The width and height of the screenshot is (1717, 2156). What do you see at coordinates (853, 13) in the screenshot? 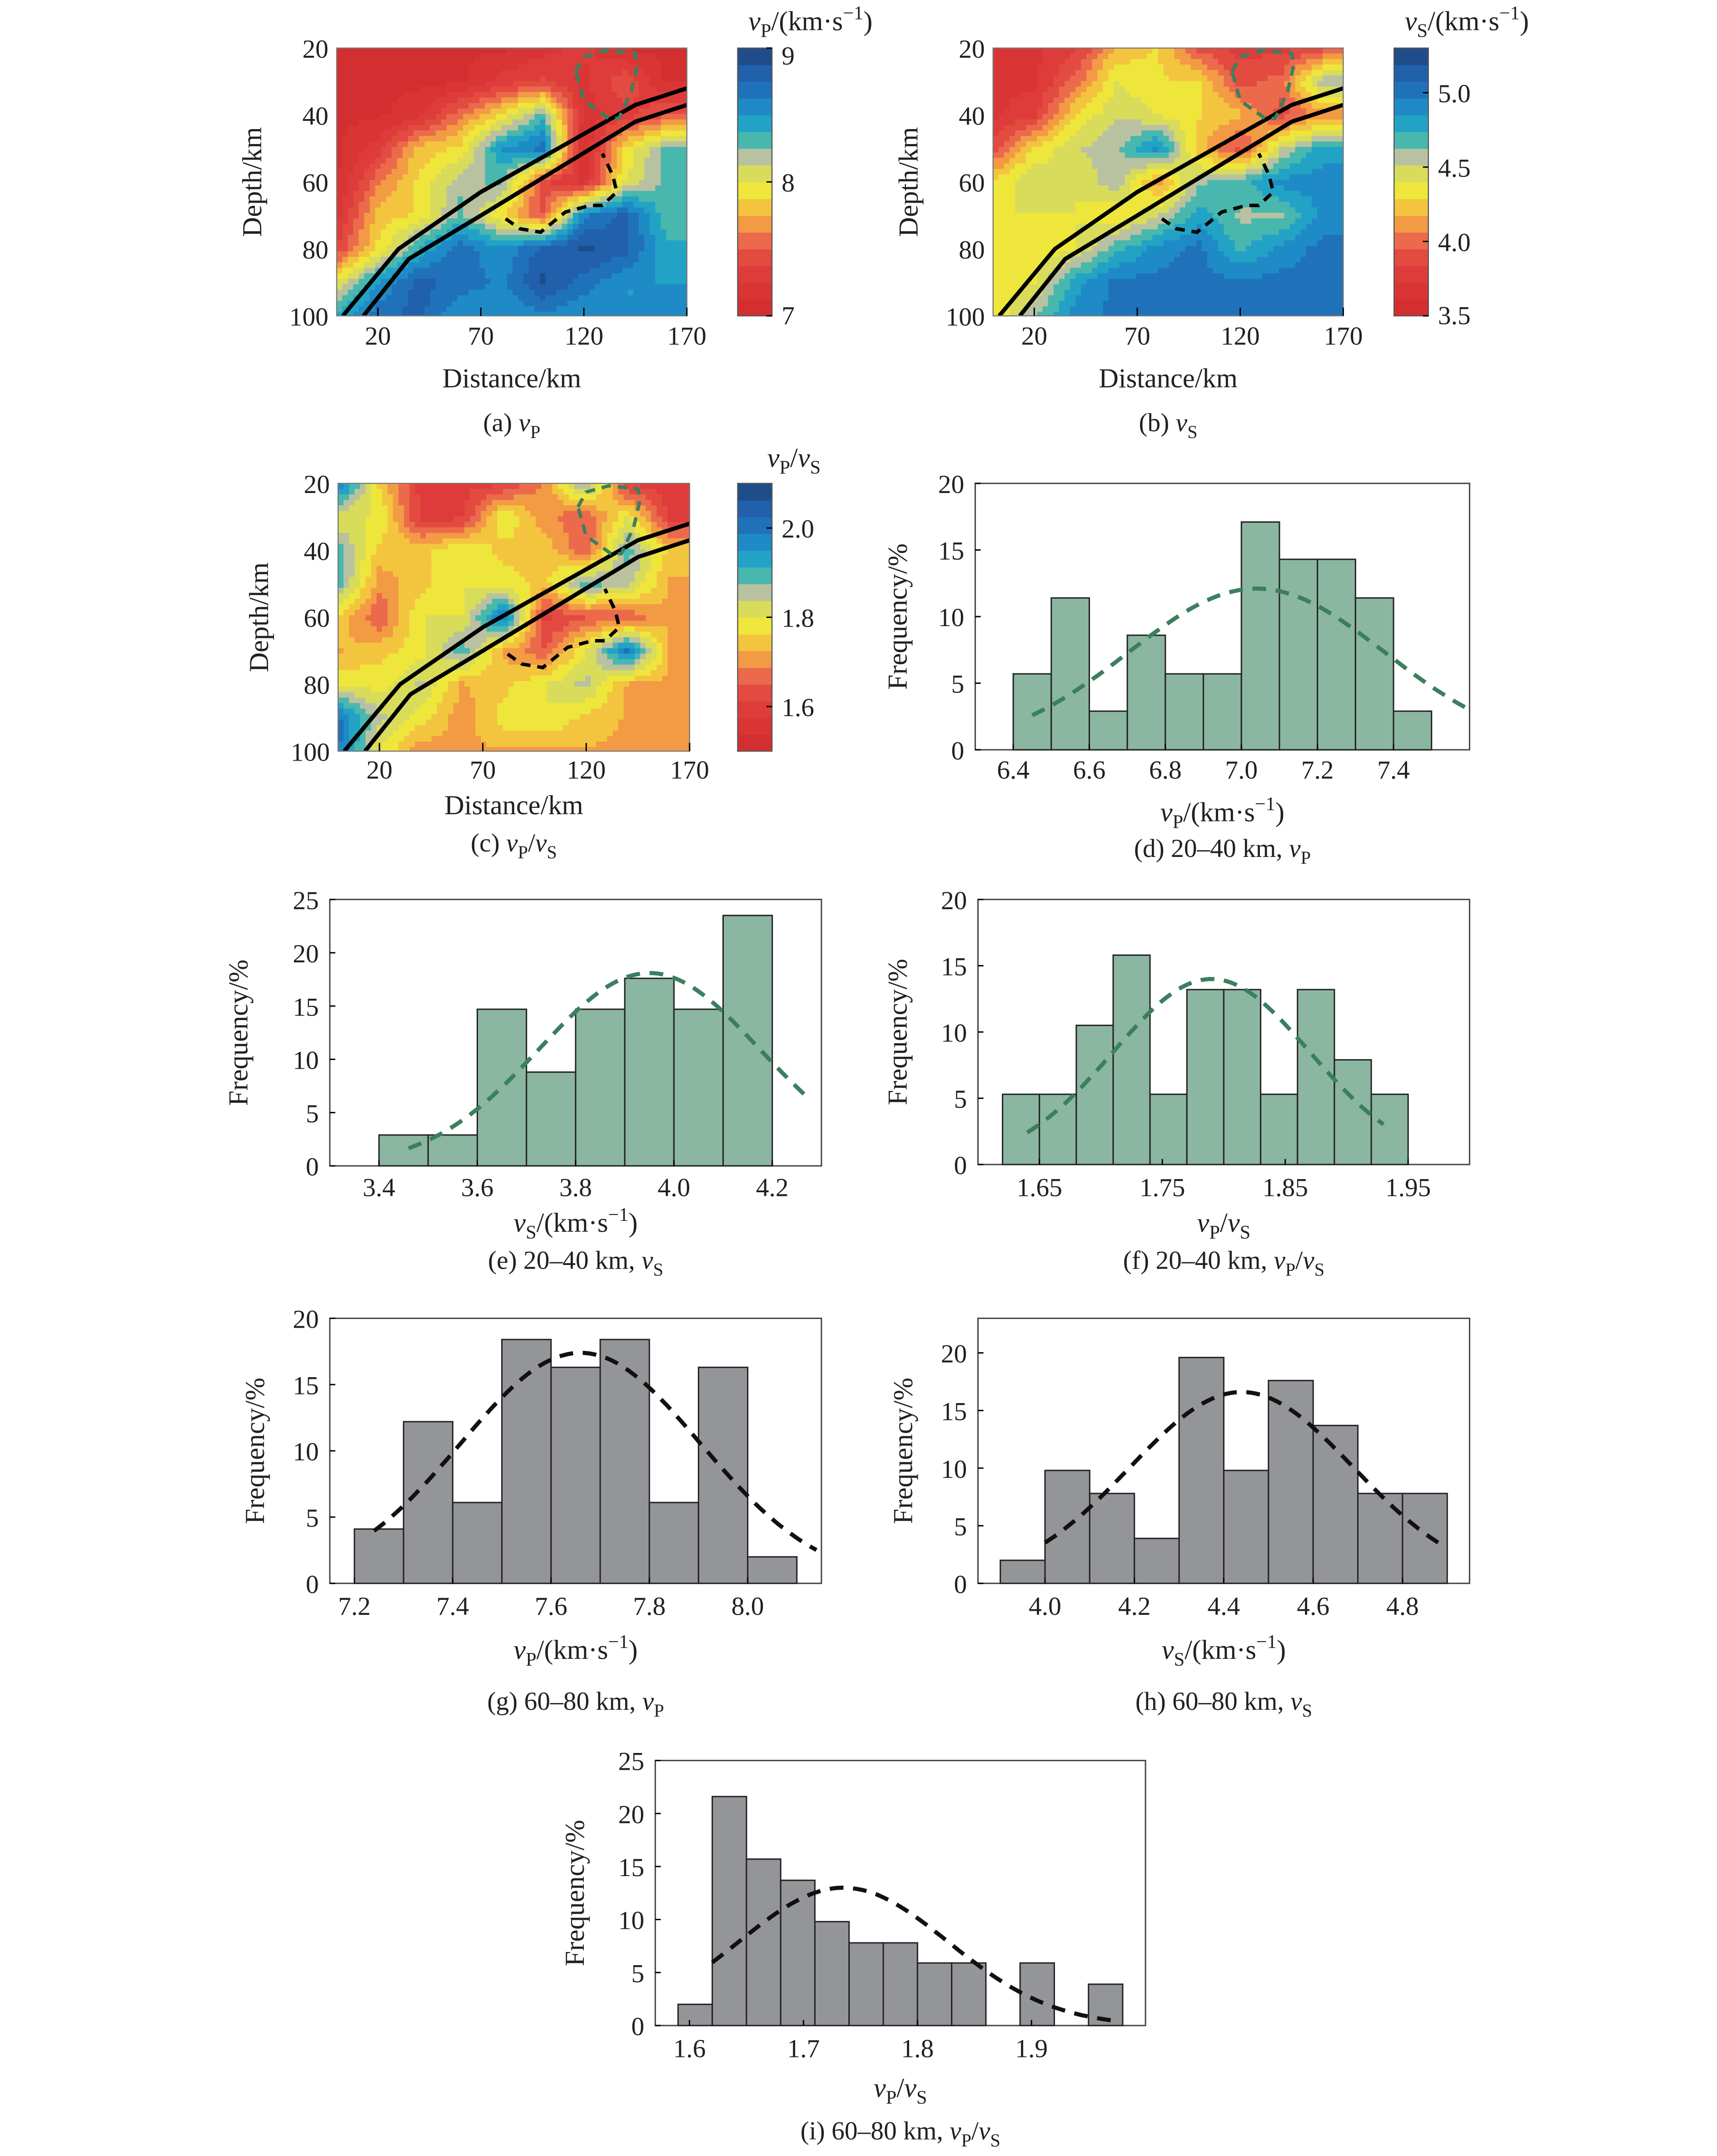
I see `label-part: −1` at bounding box center [853, 13].